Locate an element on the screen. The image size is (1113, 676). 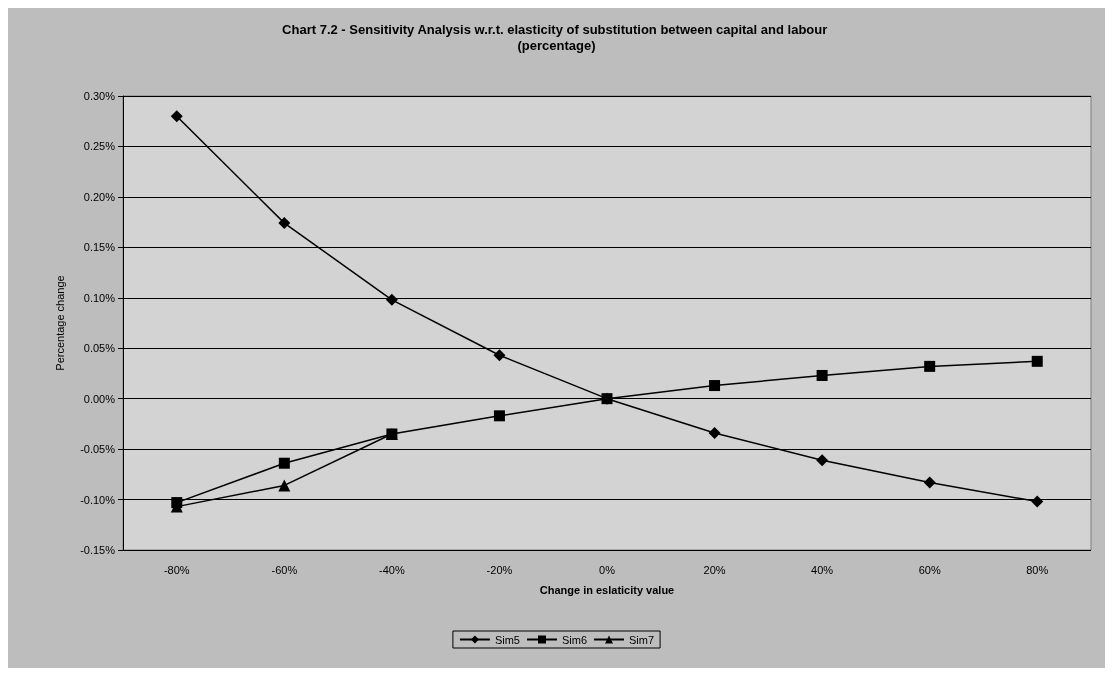
x-tick-label: 0% is located at coordinates (607, 569).